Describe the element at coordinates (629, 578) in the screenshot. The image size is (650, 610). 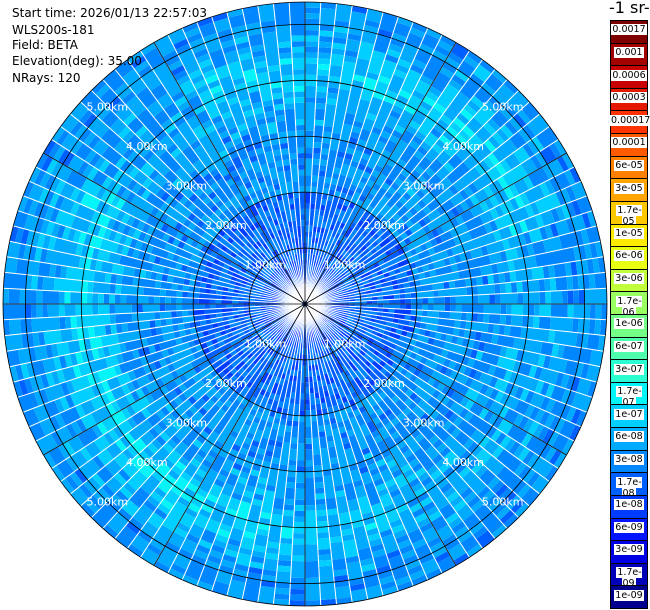
I see `colorbar-tick-label: 1.7e-09` at that location.